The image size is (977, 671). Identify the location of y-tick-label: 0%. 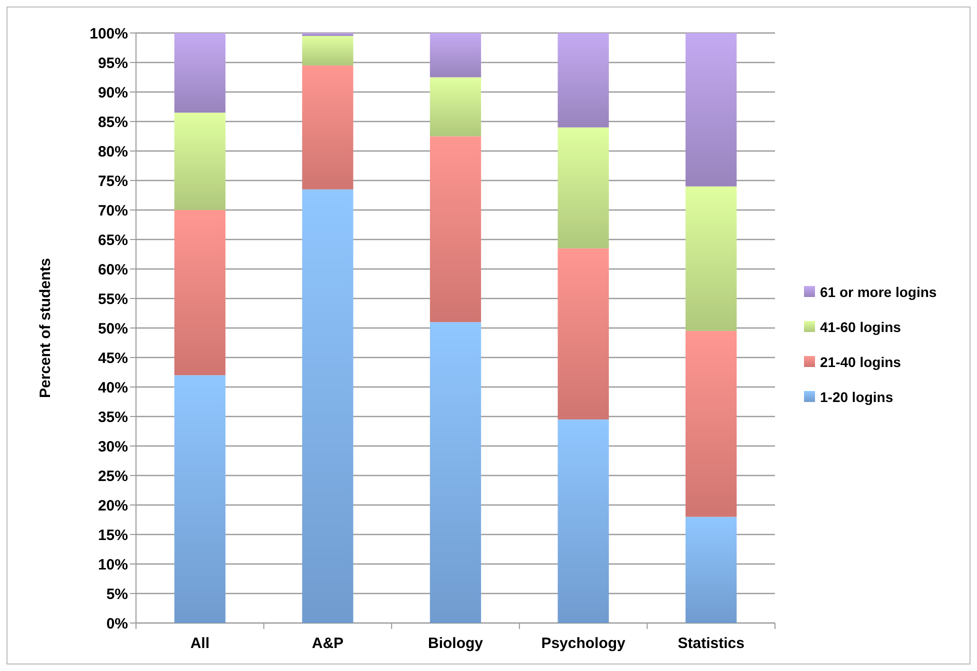
(117, 623).